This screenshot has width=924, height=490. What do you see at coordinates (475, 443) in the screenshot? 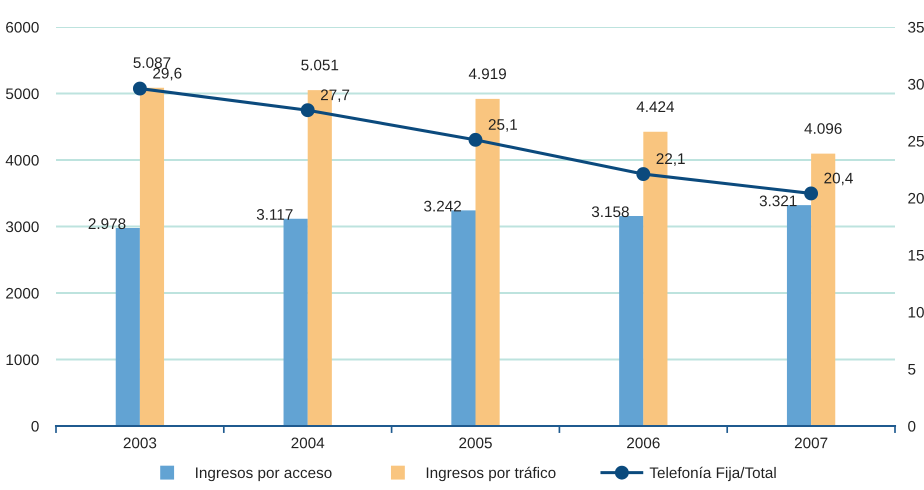
I see `x-tick-label: 2005` at bounding box center [475, 443].